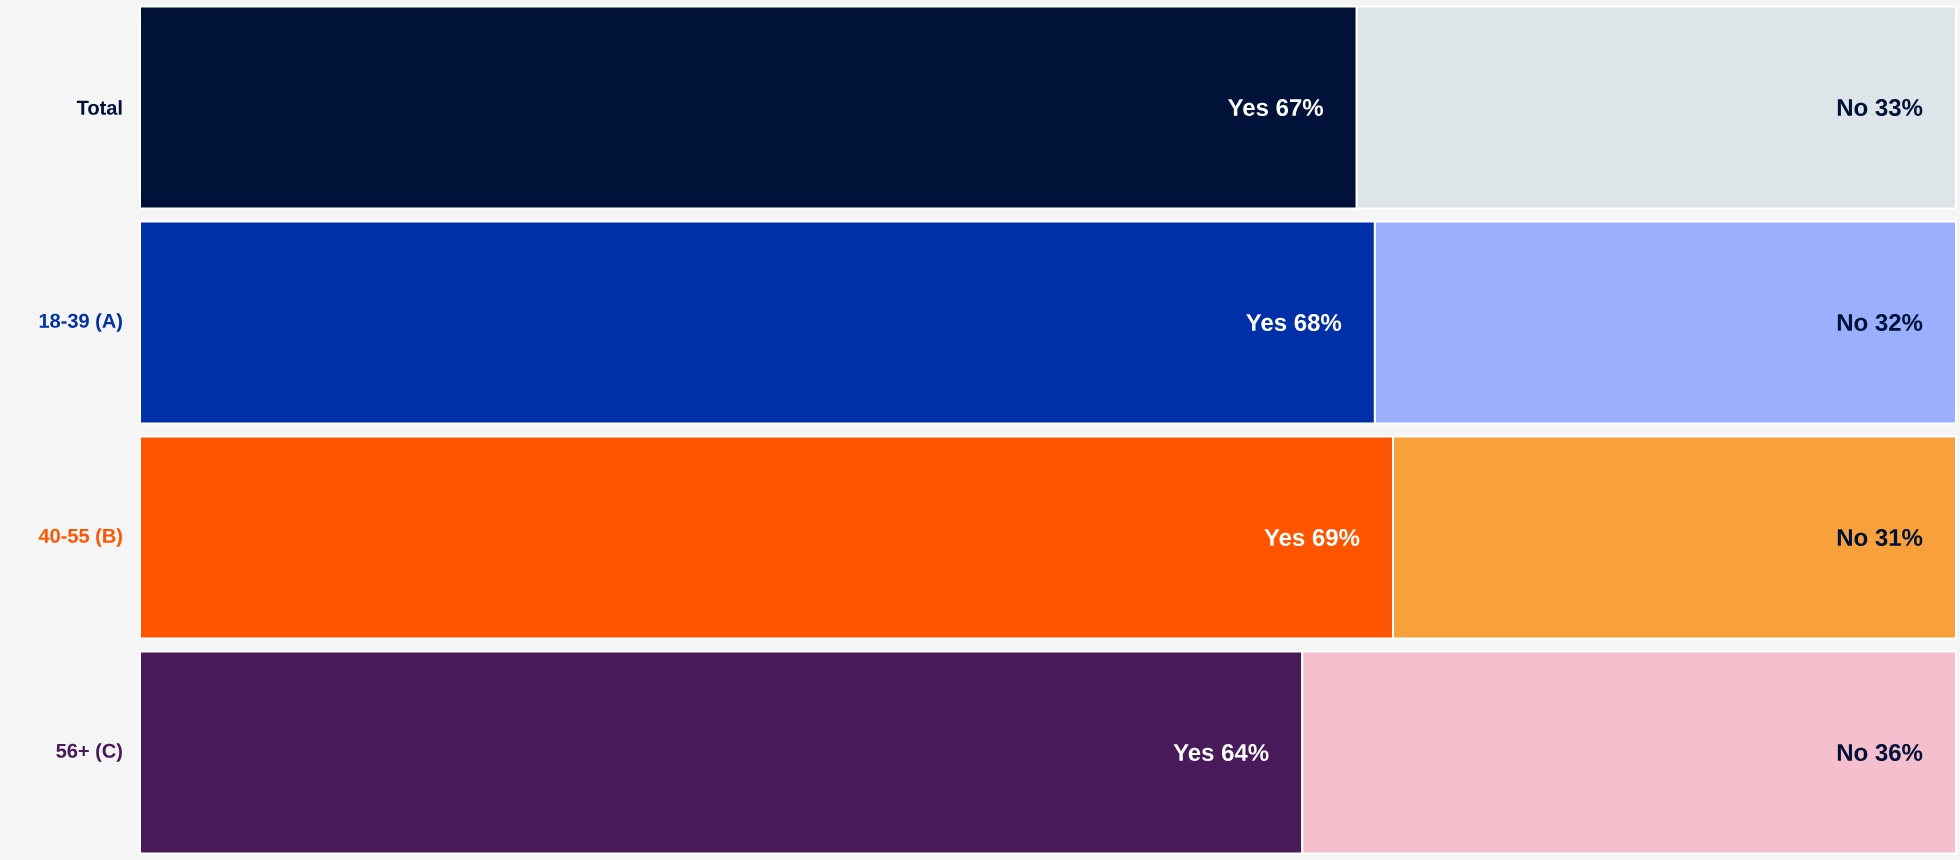 The height and width of the screenshot is (860, 1960). I want to click on y-tick-label: 18-39 (A), so click(80, 322).